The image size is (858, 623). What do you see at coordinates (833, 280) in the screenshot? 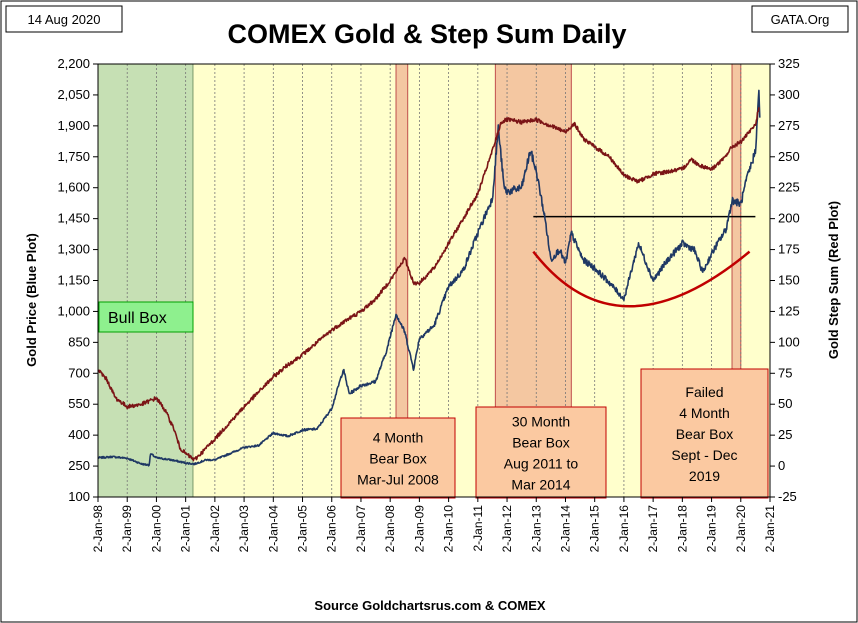
I see `y-axis-right-label: Gold Step Sum (Red Plot)` at bounding box center [833, 280].